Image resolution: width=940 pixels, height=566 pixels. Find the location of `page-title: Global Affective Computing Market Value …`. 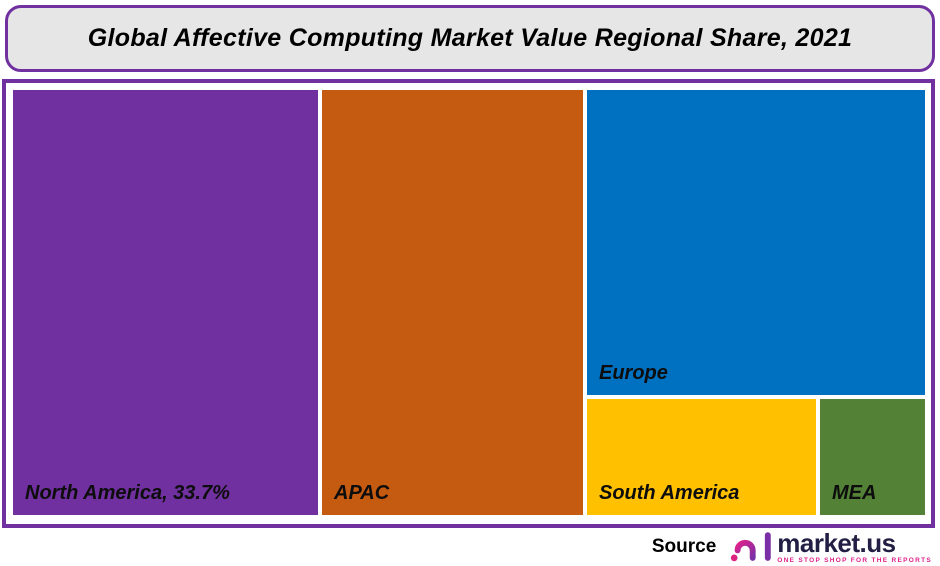

page-title: Global Affective Computing Market Value … is located at coordinates (470, 38).